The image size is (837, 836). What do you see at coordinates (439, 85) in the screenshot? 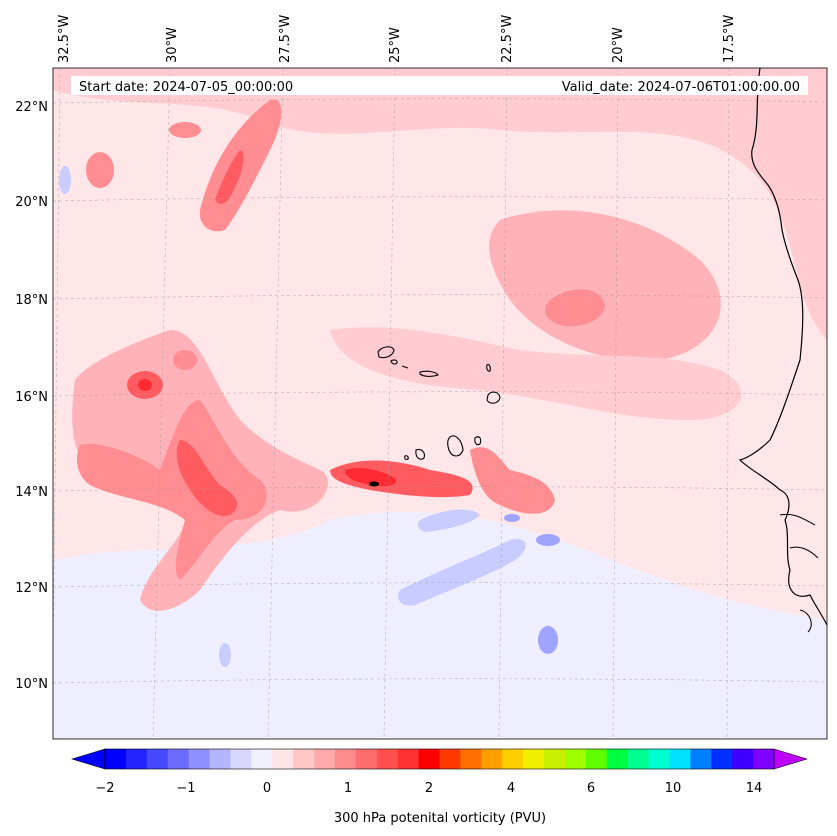
I see `header-banner` at bounding box center [439, 85].